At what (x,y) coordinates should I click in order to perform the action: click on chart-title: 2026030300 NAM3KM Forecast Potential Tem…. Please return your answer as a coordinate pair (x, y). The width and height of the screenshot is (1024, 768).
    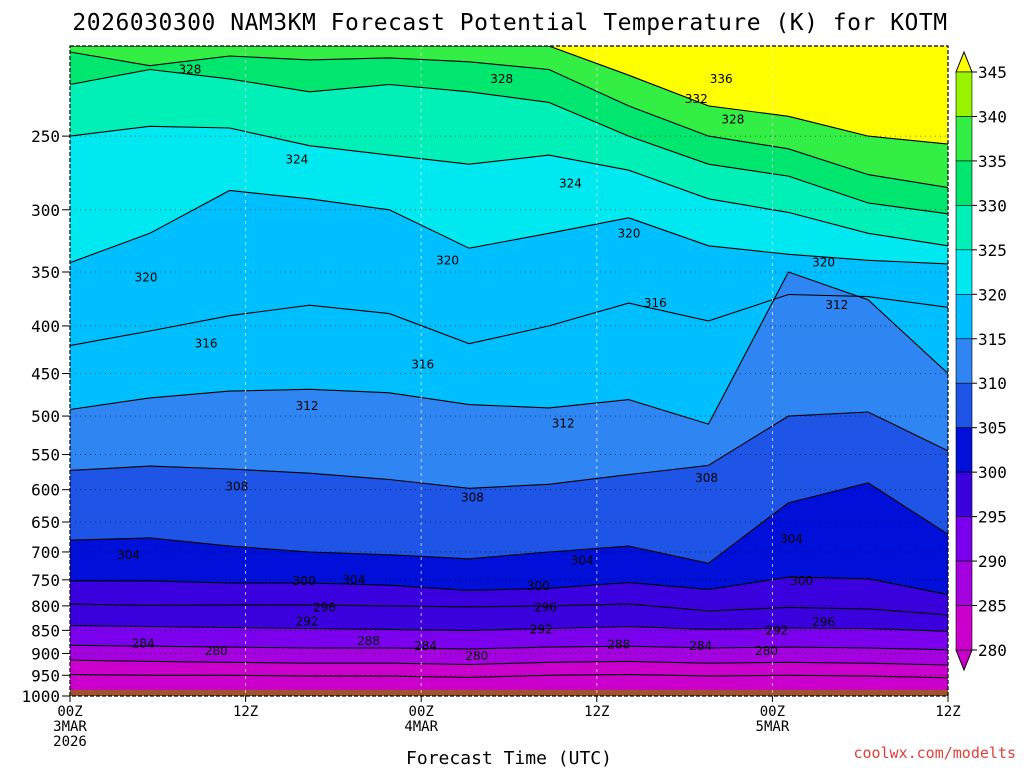
    Looking at the image, I should click on (509, 23).